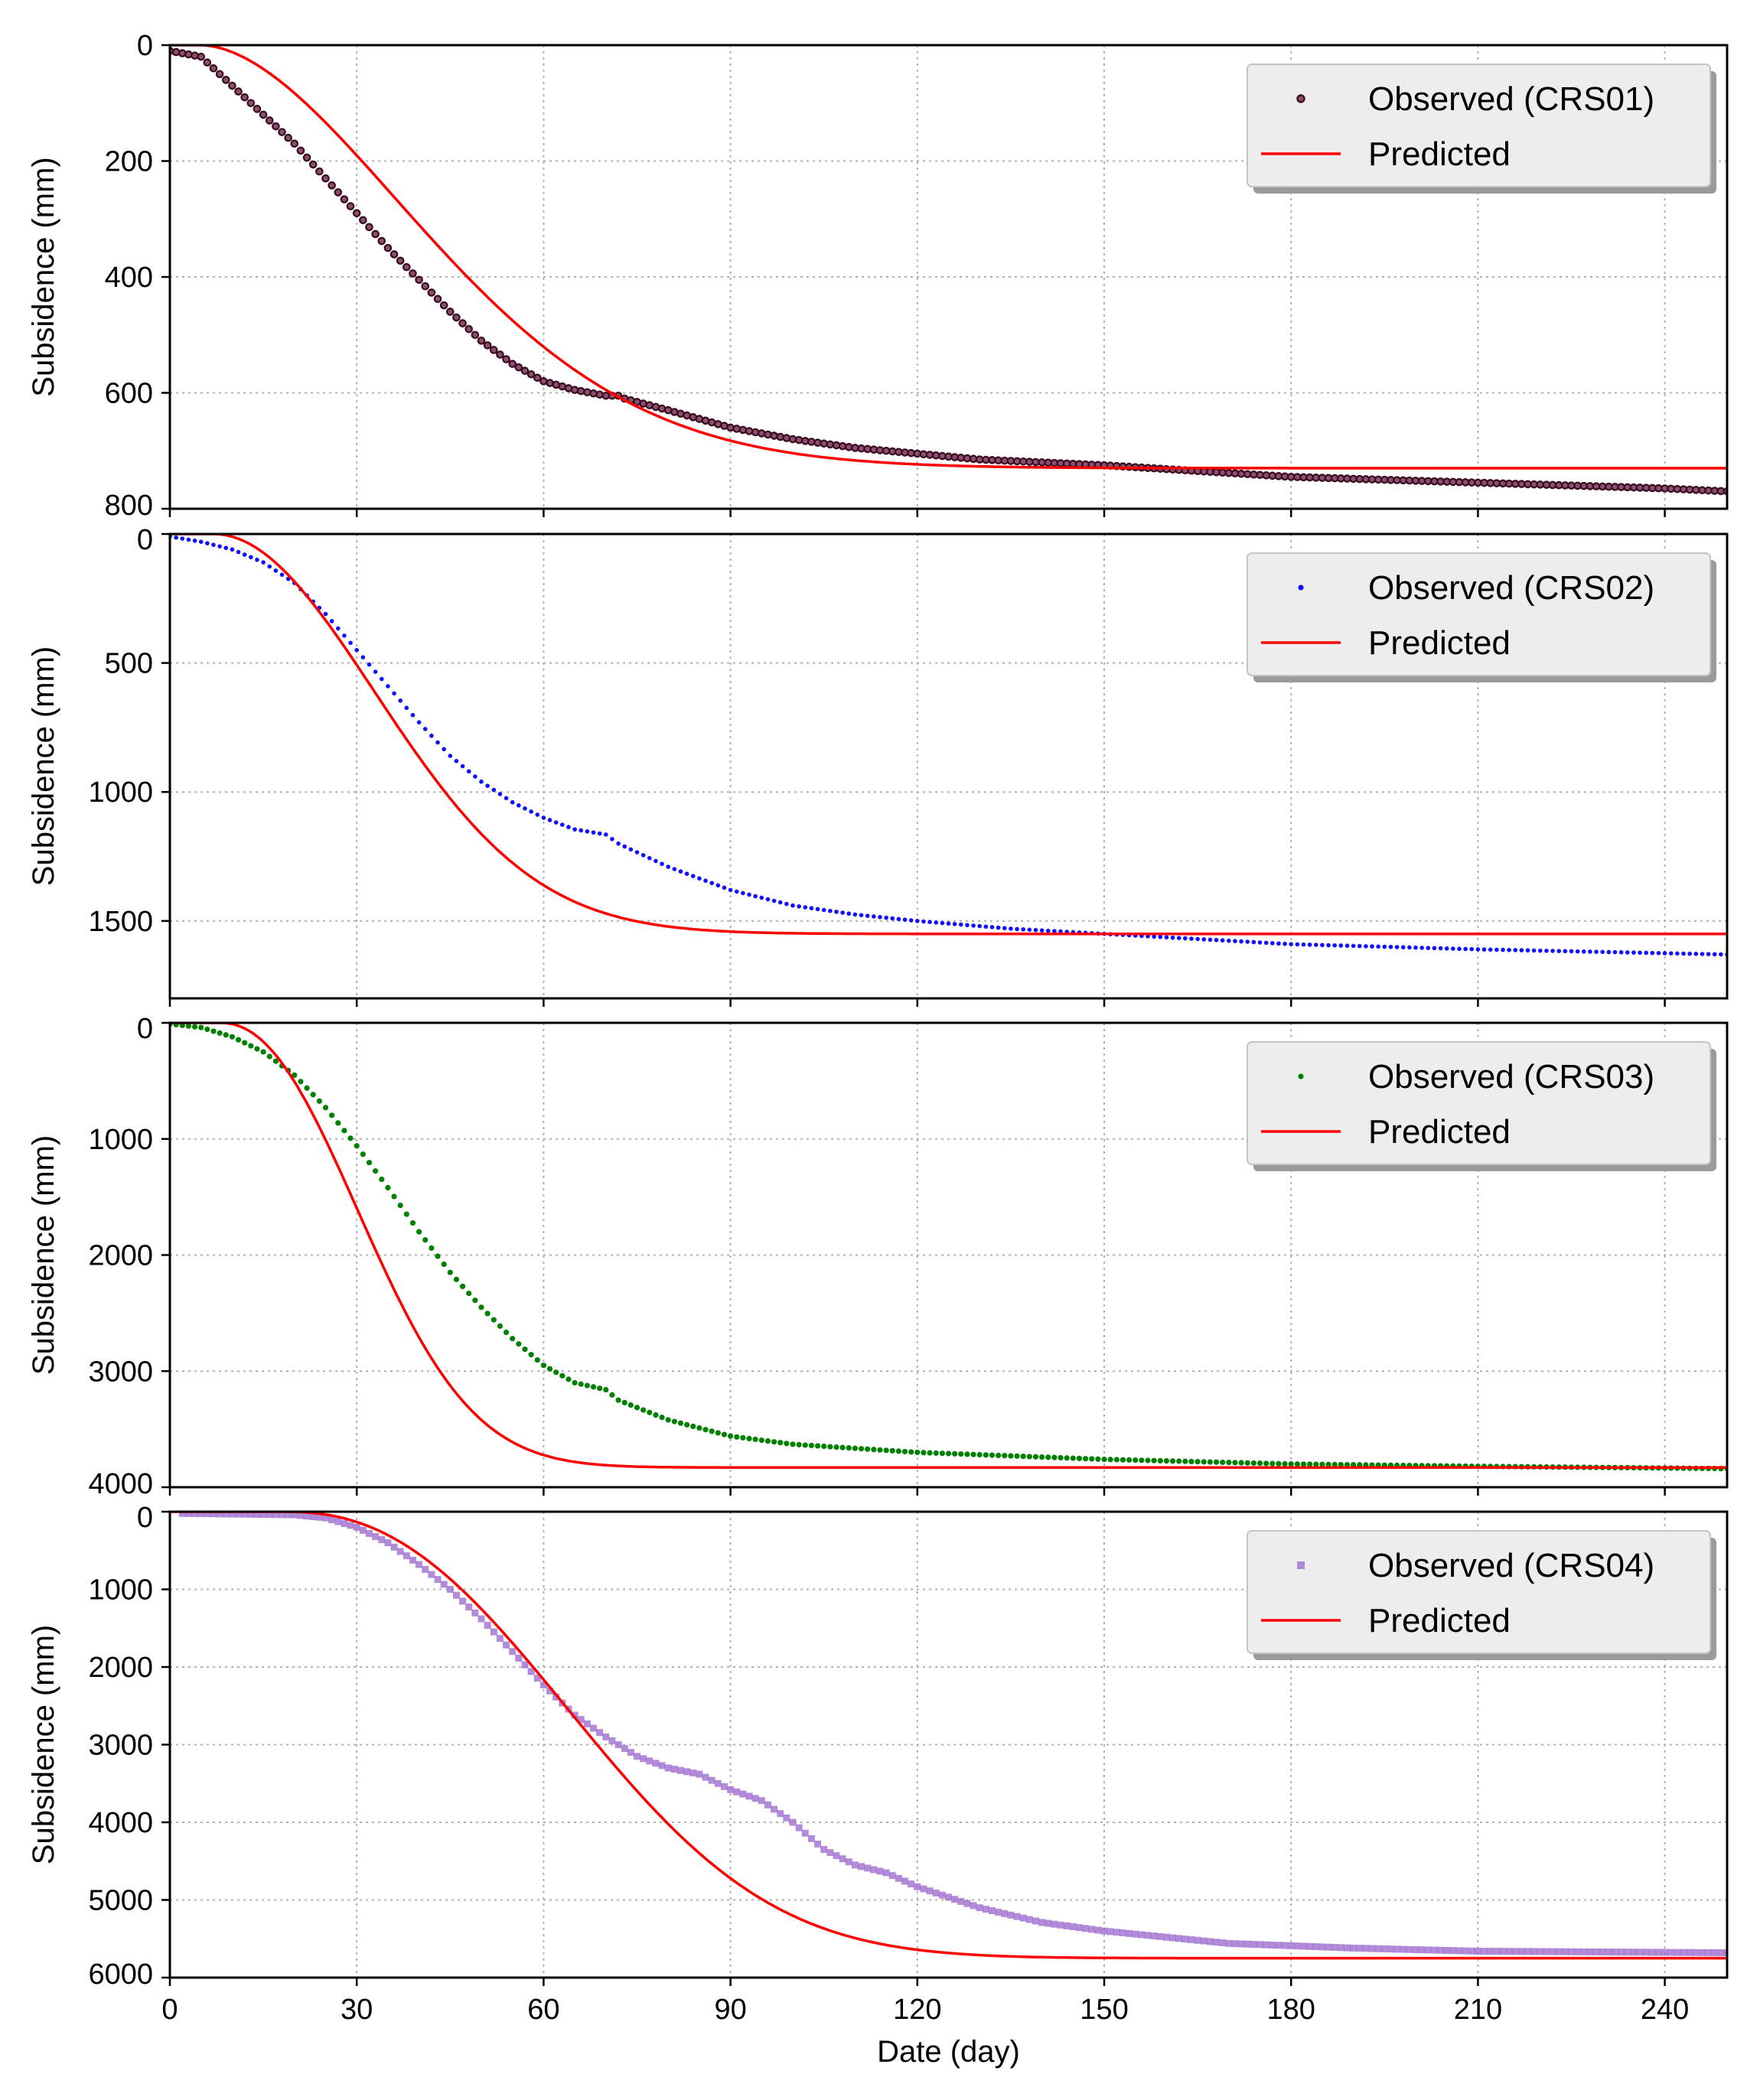  What do you see at coordinates (169, 2010) in the screenshot?
I see `x-tick-label: 0` at bounding box center [169, 2010].